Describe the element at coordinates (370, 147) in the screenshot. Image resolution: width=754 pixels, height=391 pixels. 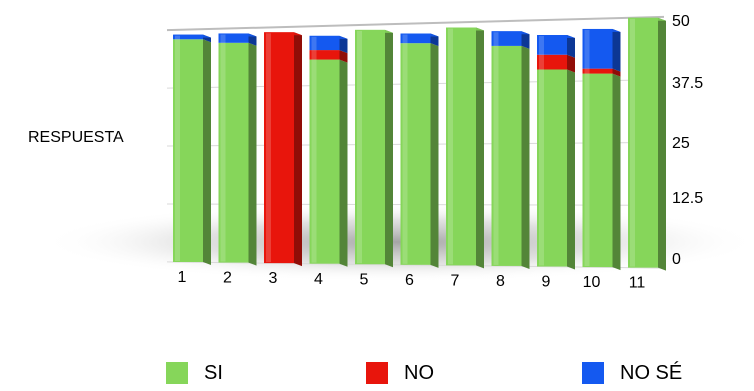
I see `bar-segment-5-si` at that location.